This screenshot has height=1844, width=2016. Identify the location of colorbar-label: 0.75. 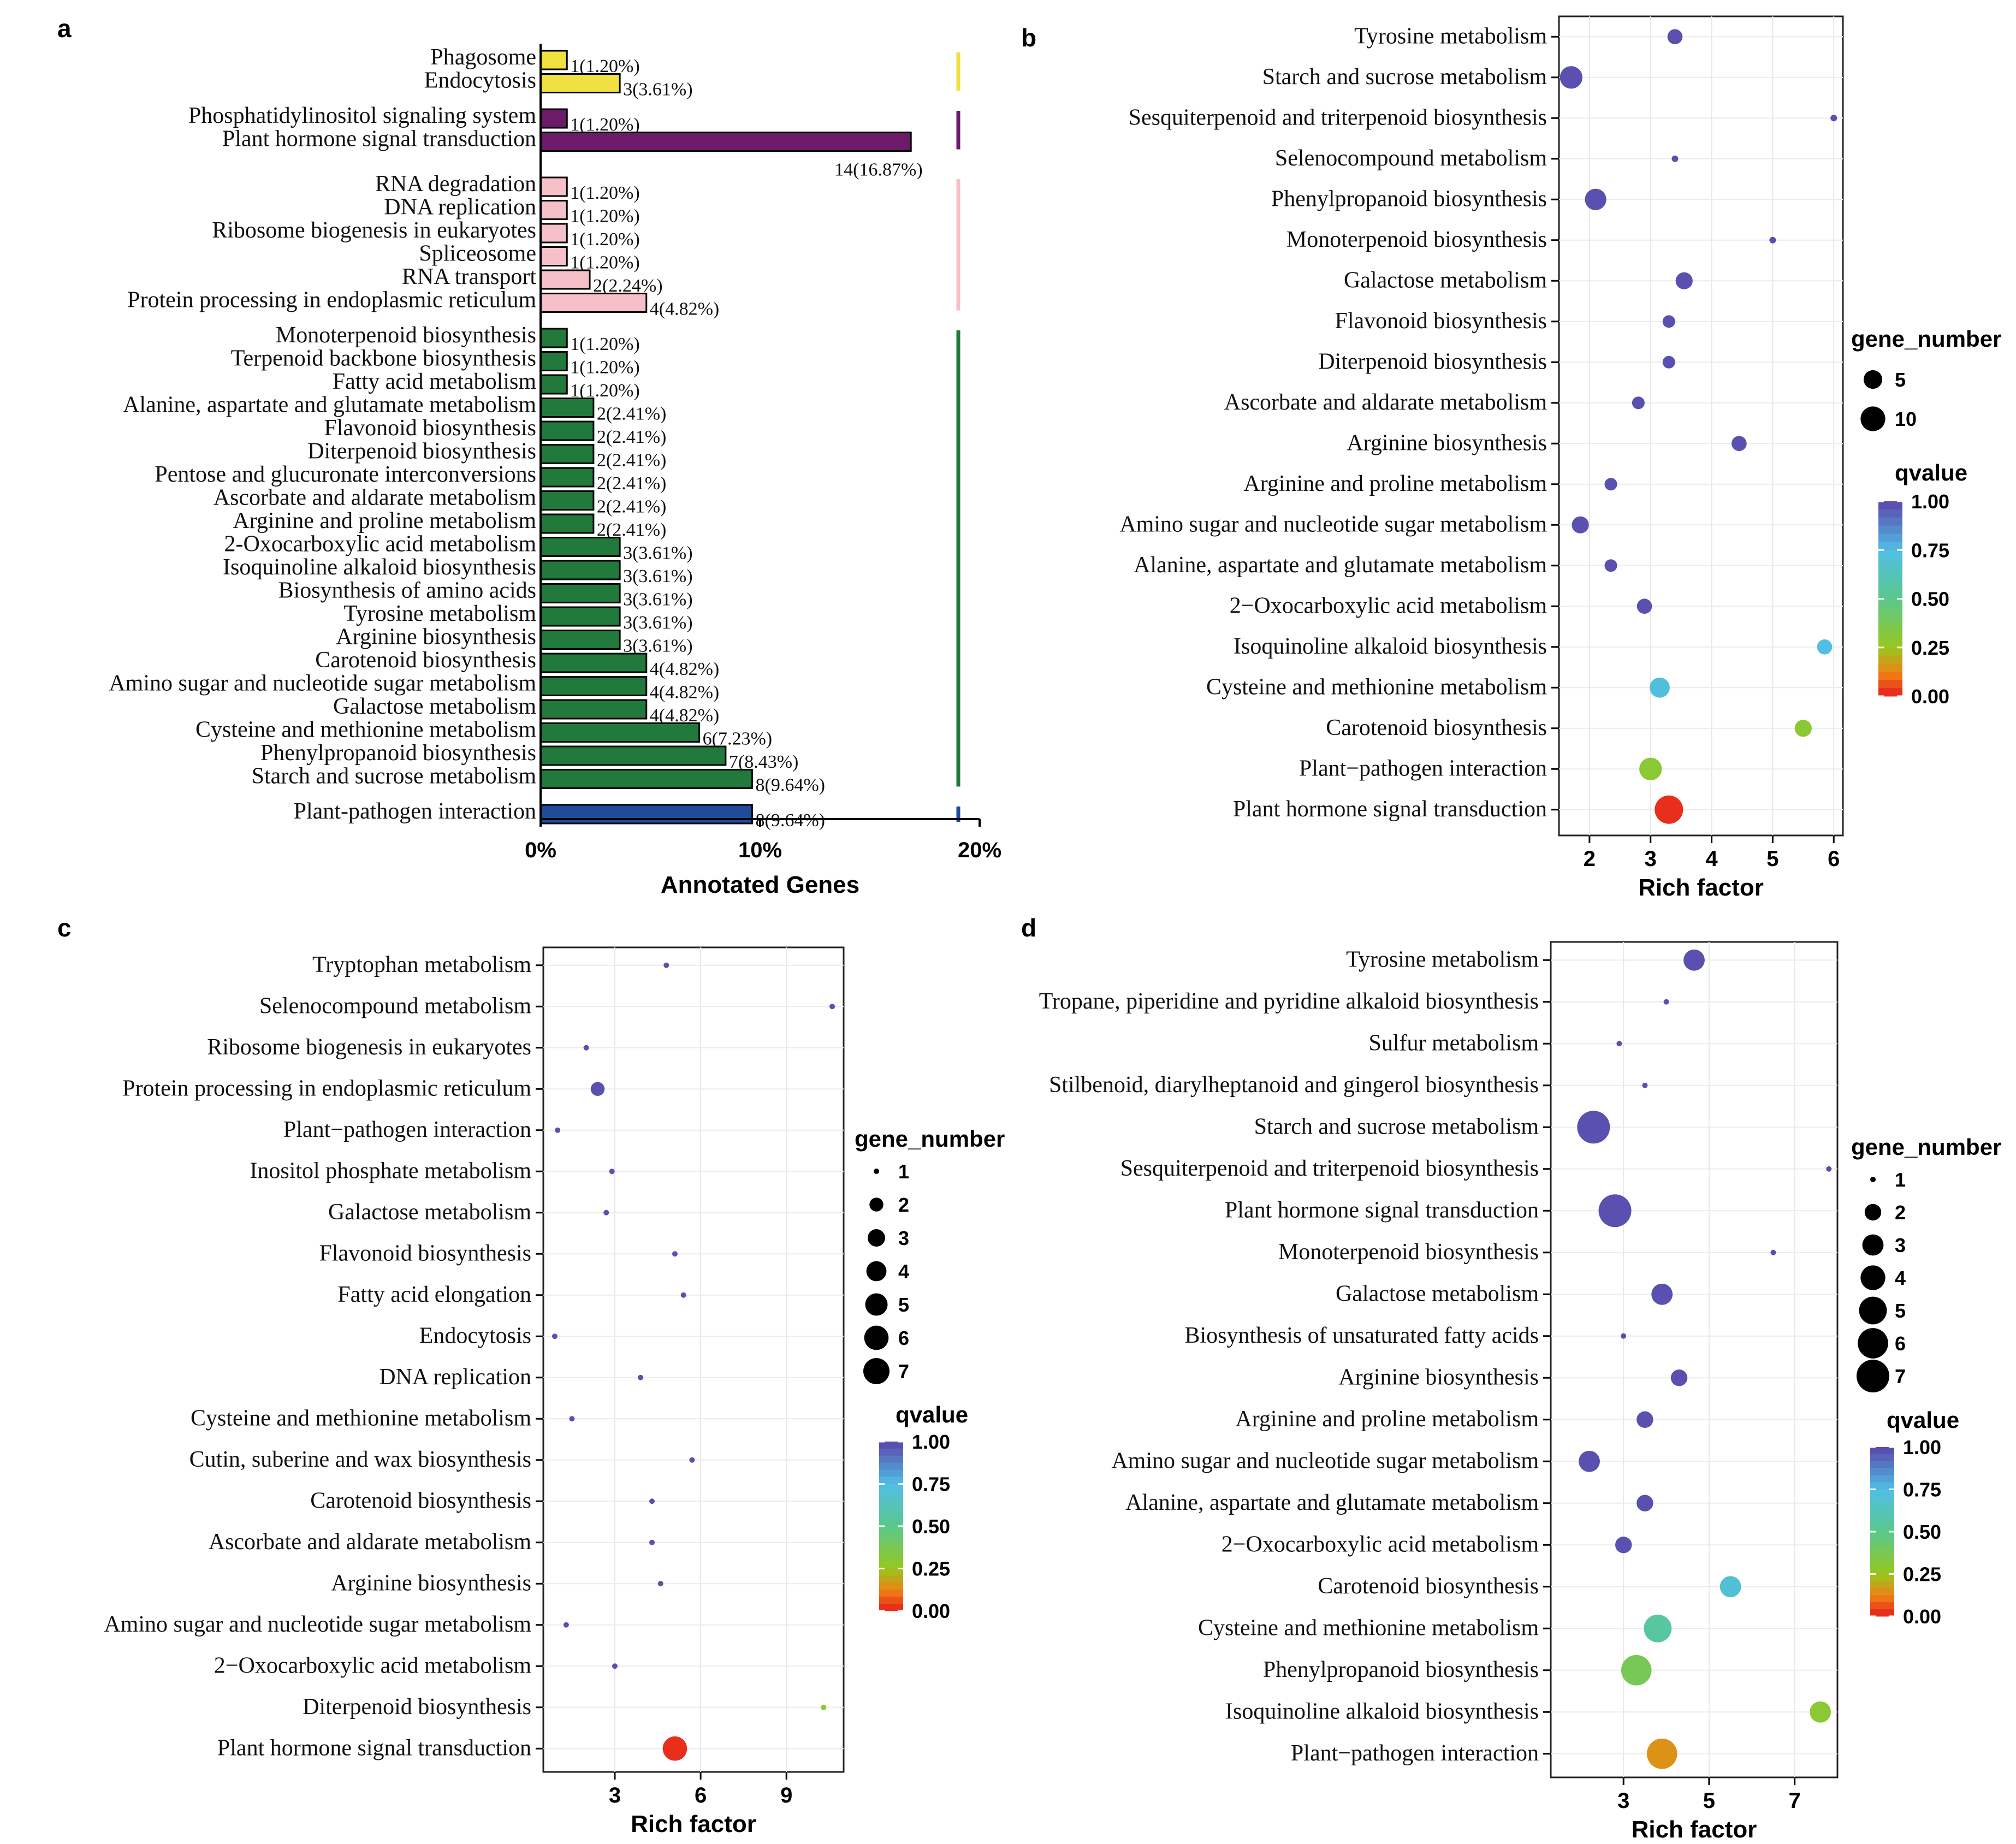
(1922, 1490).